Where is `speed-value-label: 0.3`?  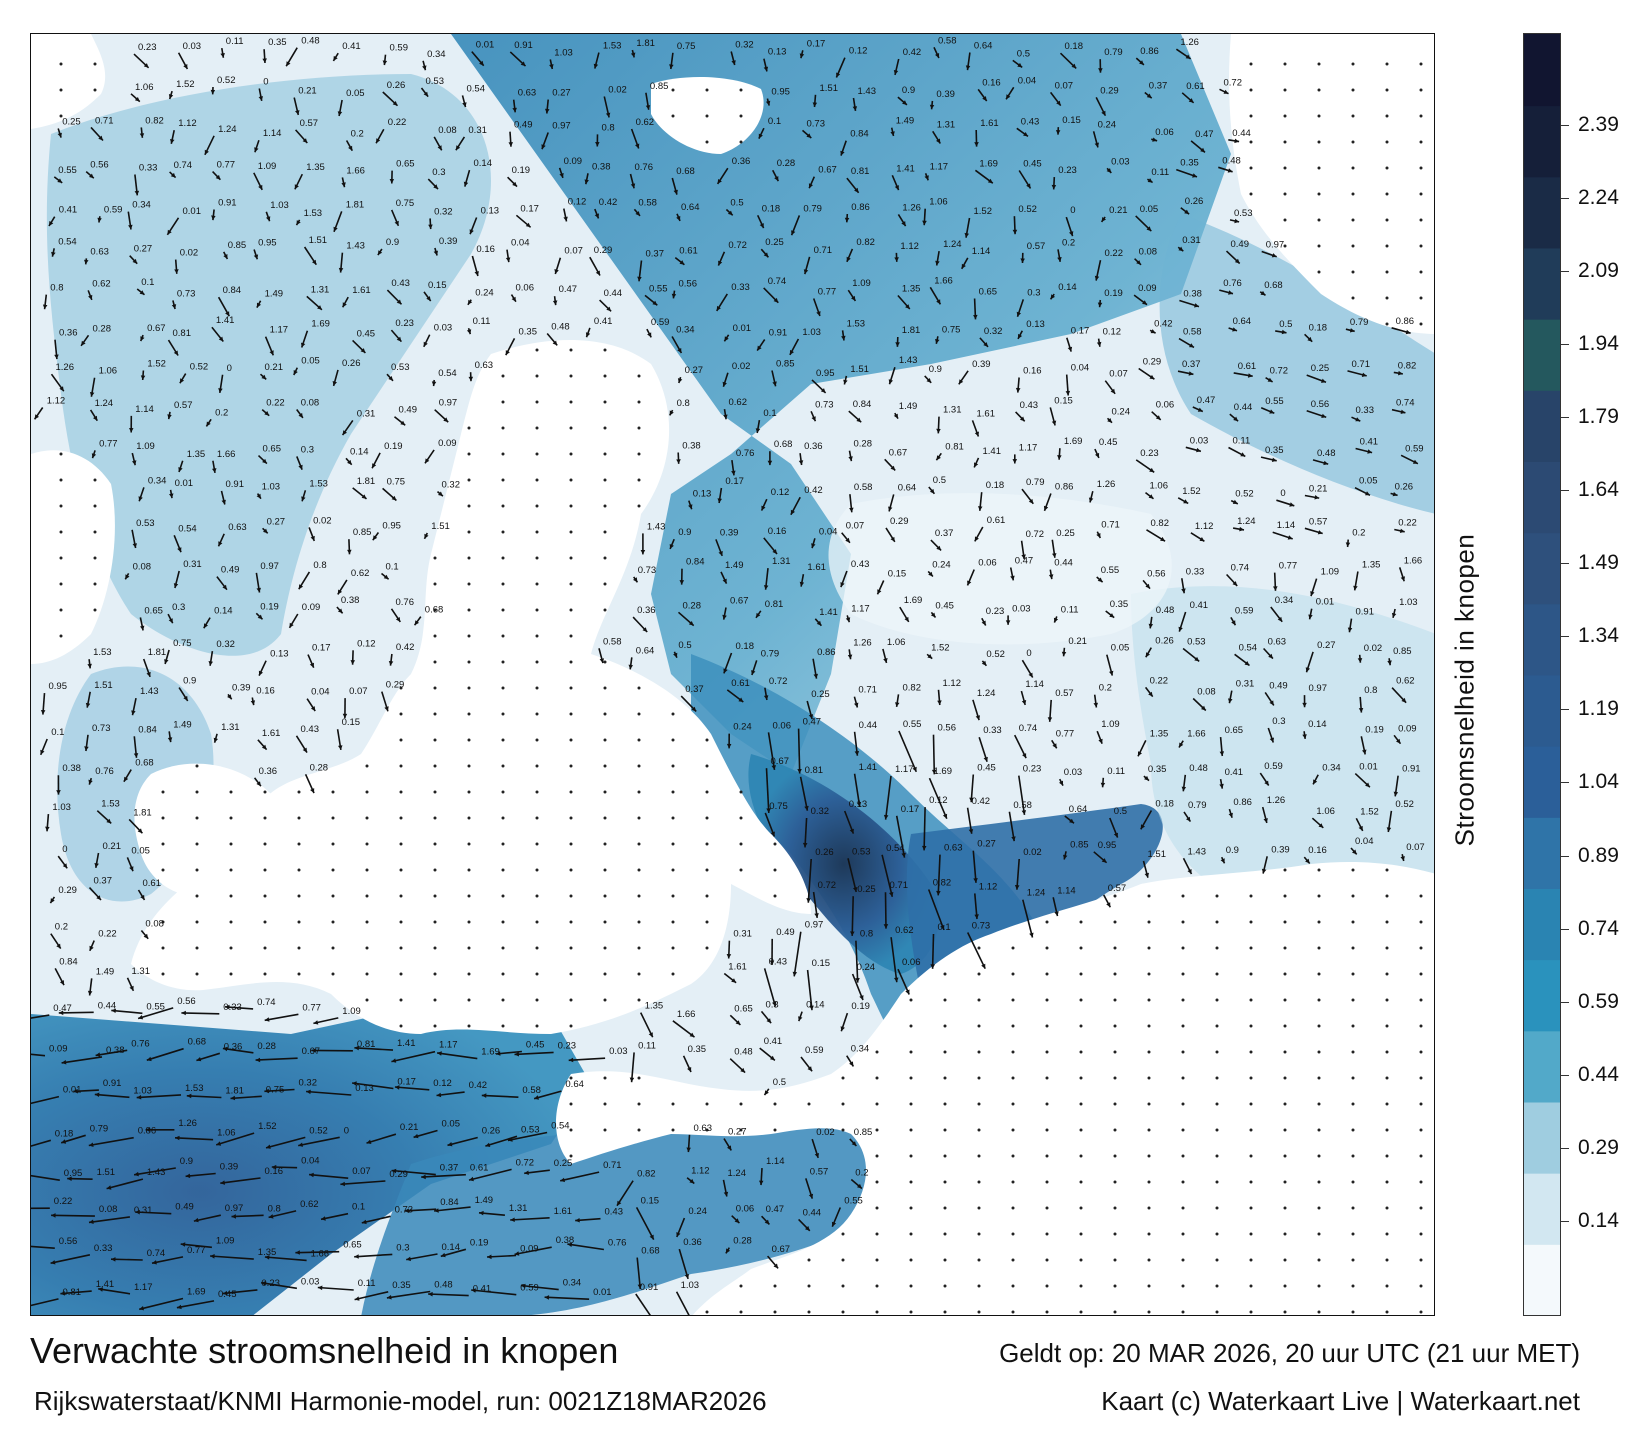
speed-value-label: 0.3 is located at coordinates (438, 172).